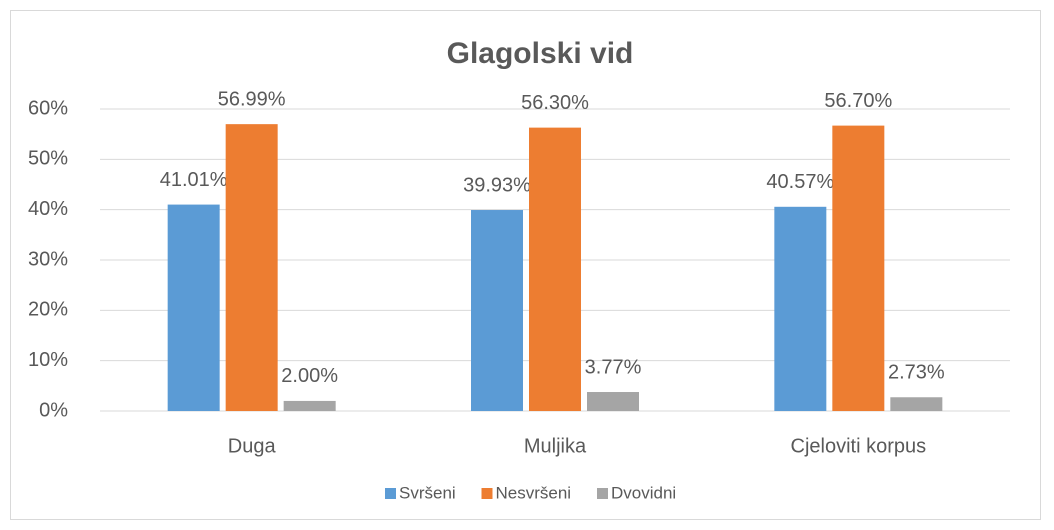  What do you see at coordinates (555, 103) in the screenshot?
I see `value-label: 56.30%` at bounding box center [555, 103].